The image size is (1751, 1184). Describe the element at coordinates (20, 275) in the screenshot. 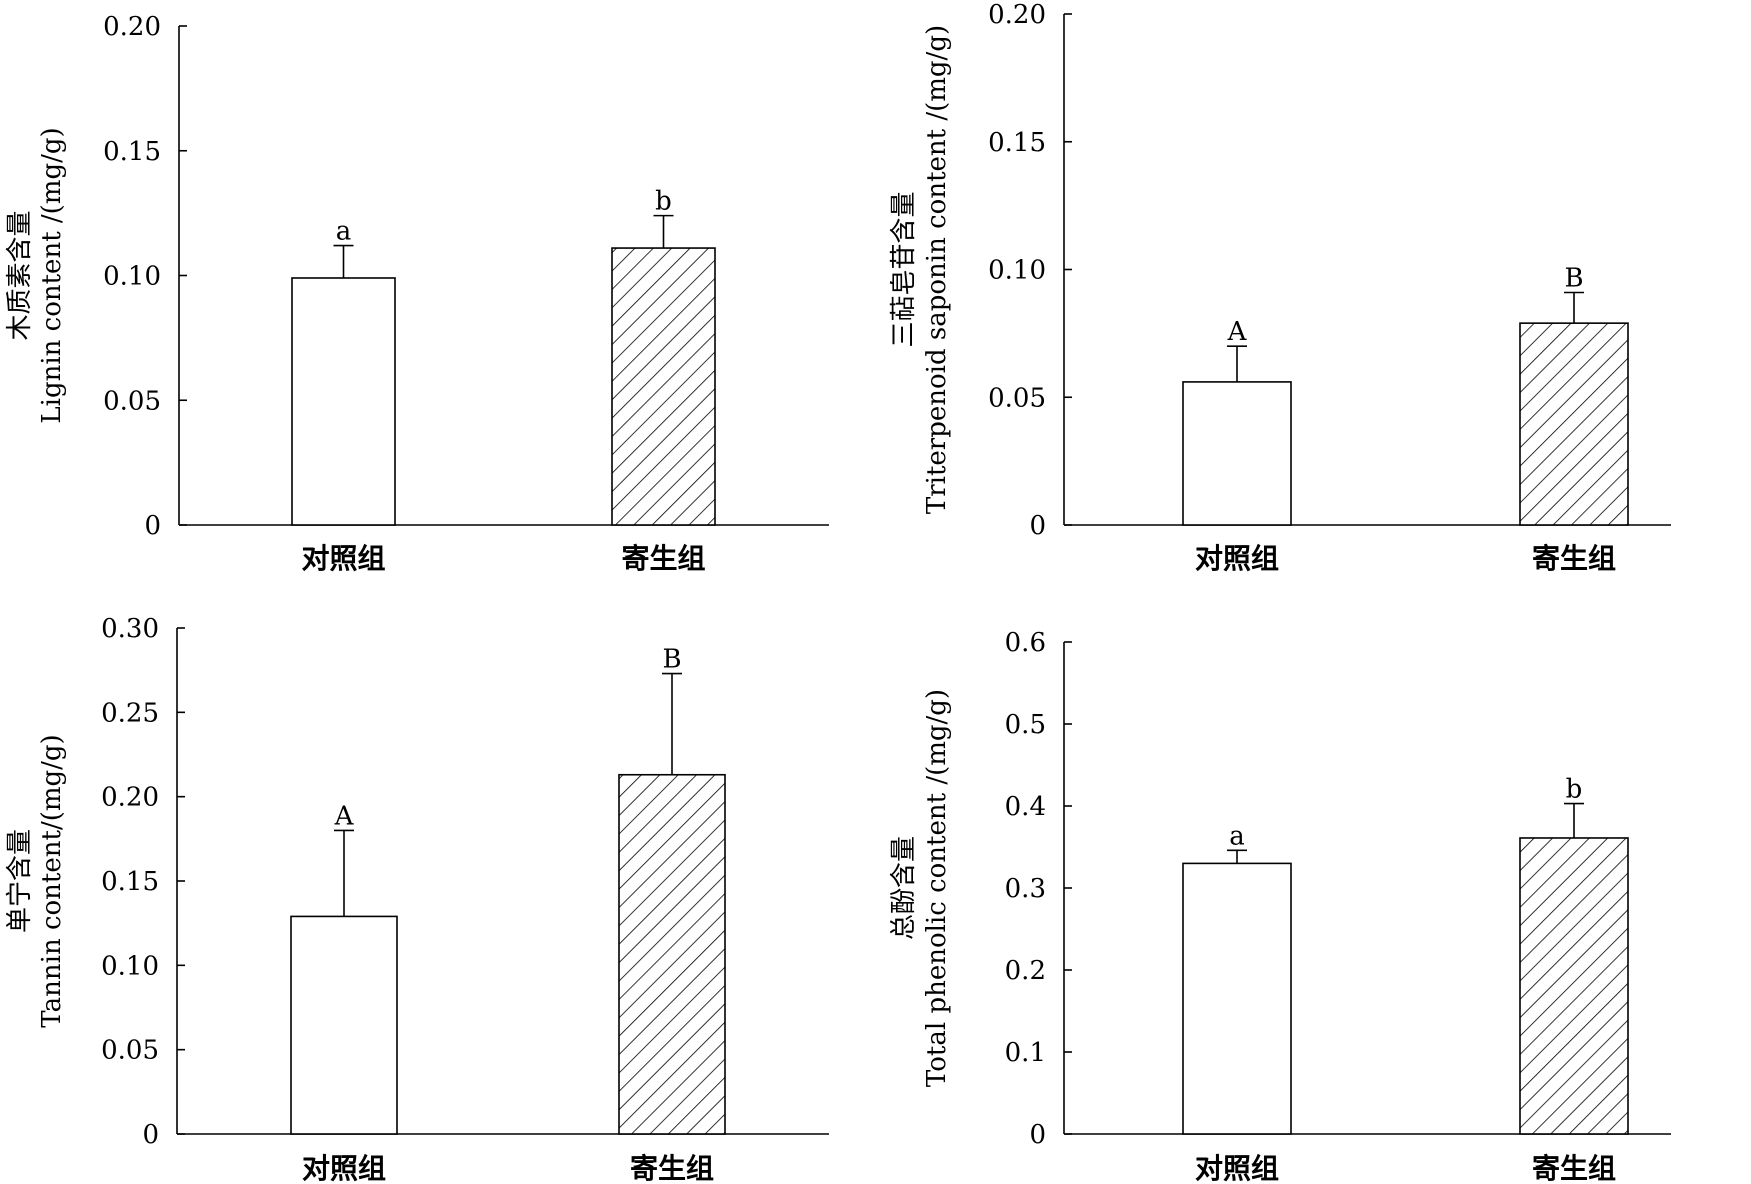

I see `y-axis-title-cn: 木质素含量` at that location.